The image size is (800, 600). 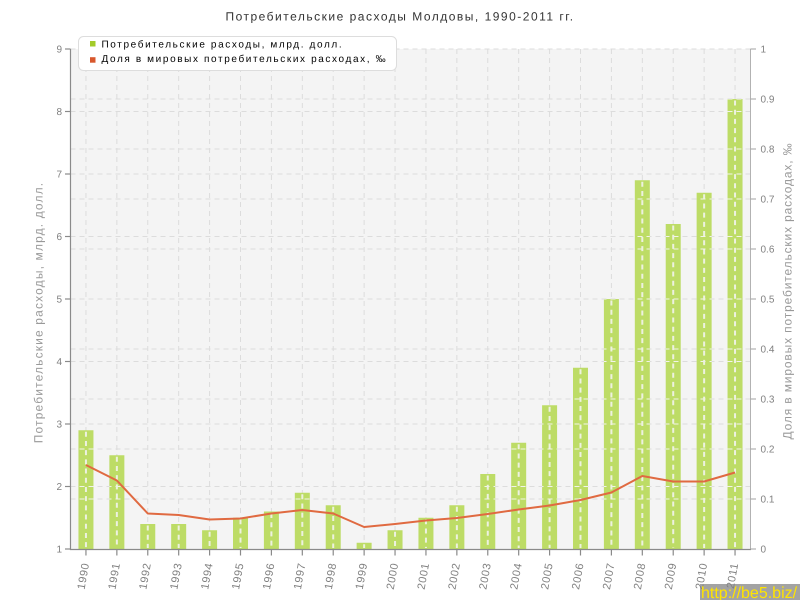 I want to click on svg-text: 1999, so click(x=362, y=576).